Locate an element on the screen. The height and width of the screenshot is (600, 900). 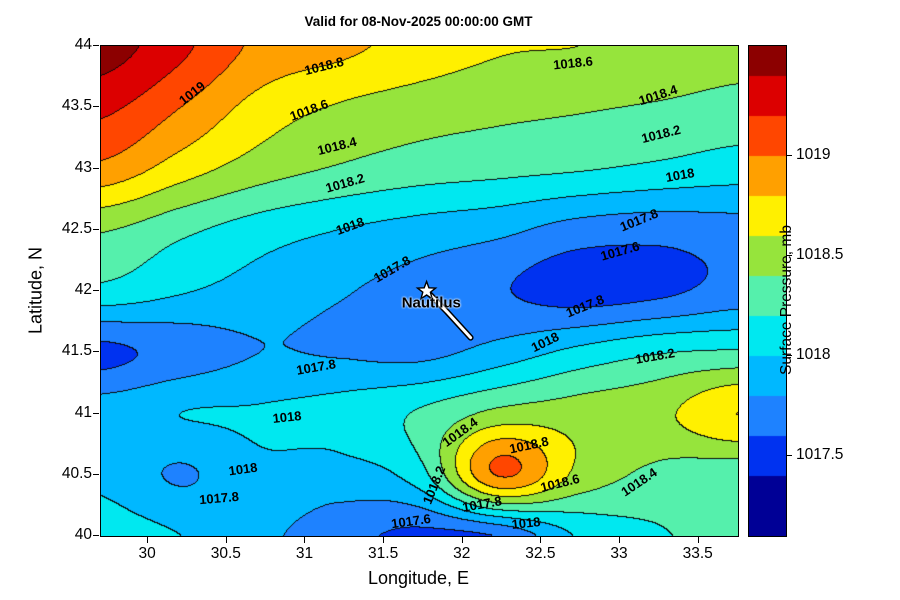
marker-label: Nautilus is located at coordinates (431, 303).